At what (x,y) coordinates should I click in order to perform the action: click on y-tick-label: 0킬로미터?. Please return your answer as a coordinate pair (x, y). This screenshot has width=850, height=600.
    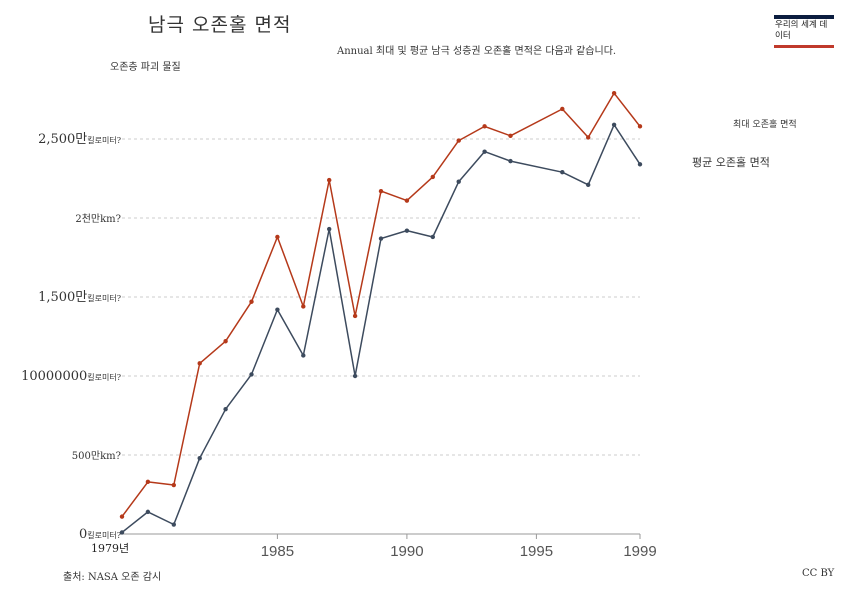
    Looking at the image, I should click on (100, 534).